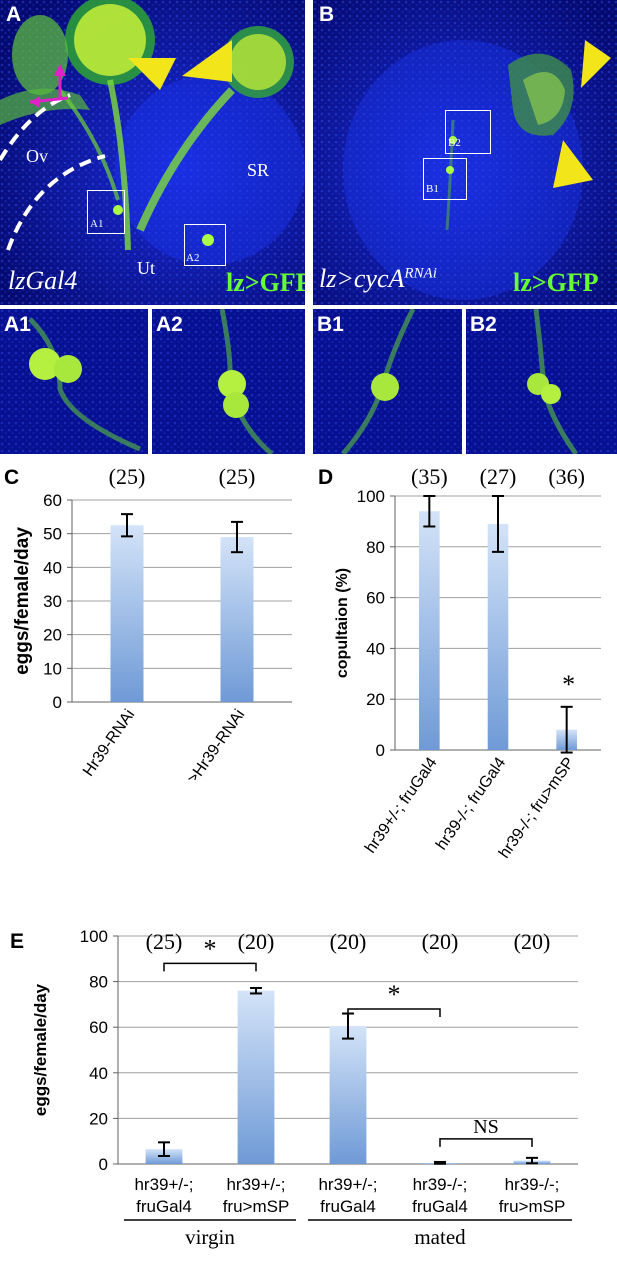 The width and height of the screenshot is (617, 1263). What do you see at coordinates (94, 936) in the screenshot?
I see `y-tick-label: 100` at bounding box center [94, 936].